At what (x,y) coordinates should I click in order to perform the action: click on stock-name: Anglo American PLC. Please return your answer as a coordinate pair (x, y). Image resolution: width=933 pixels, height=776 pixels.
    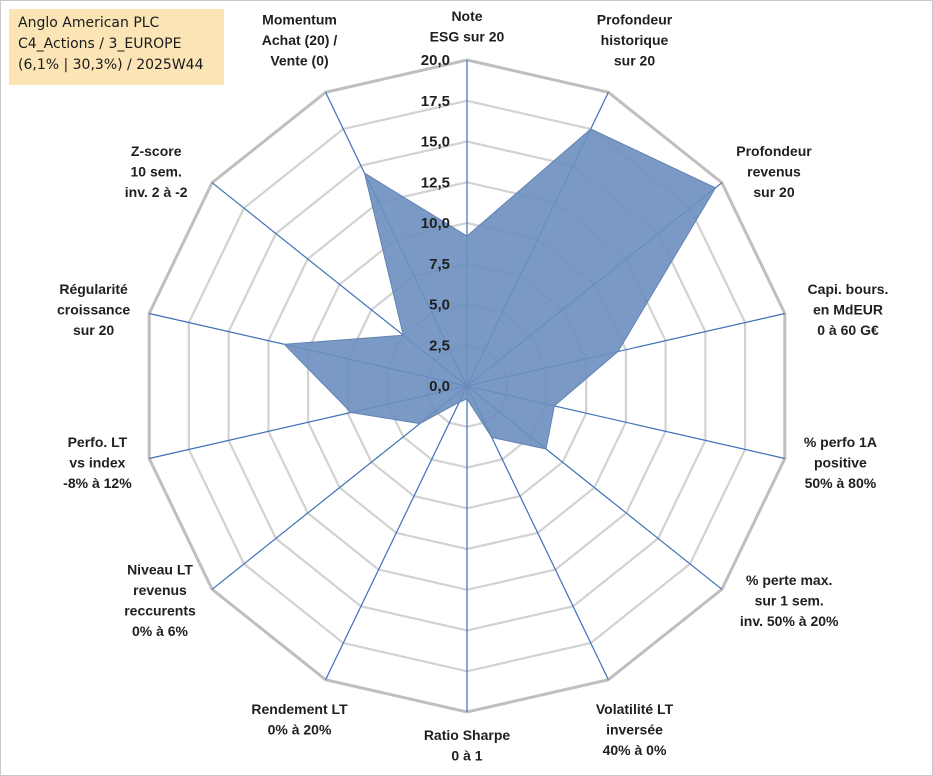
    Looking at the image, I should click on (89, 23).